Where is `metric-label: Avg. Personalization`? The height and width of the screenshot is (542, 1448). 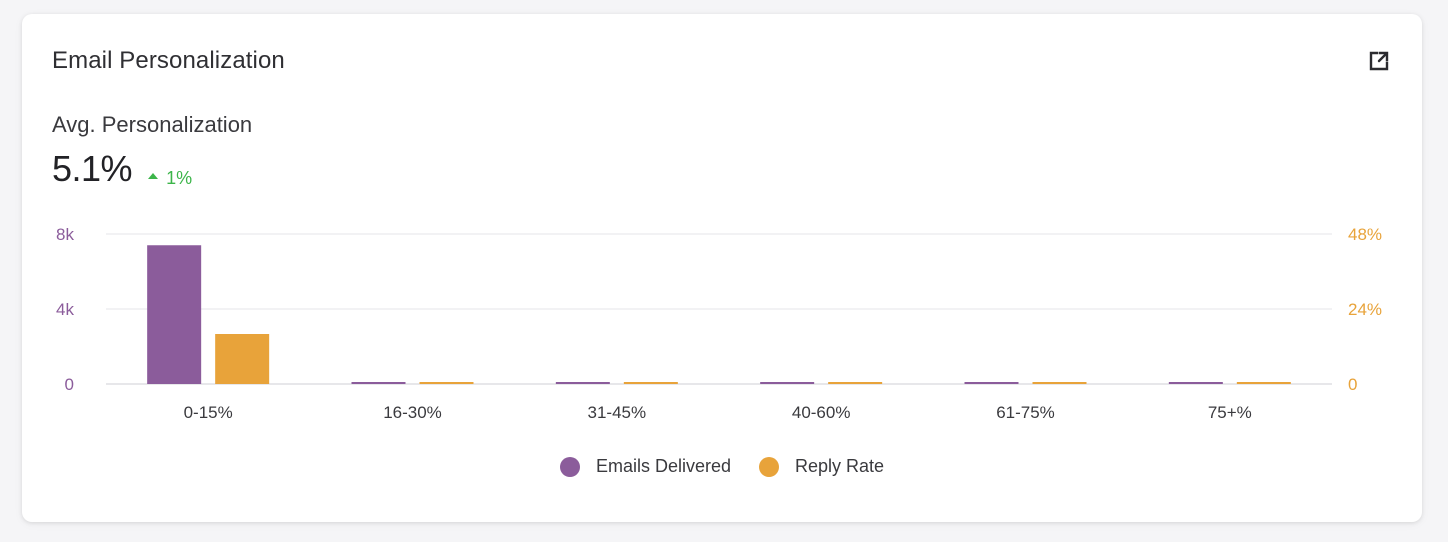
metric-label: Avg. Personalization is located at coordinates (152, 124).